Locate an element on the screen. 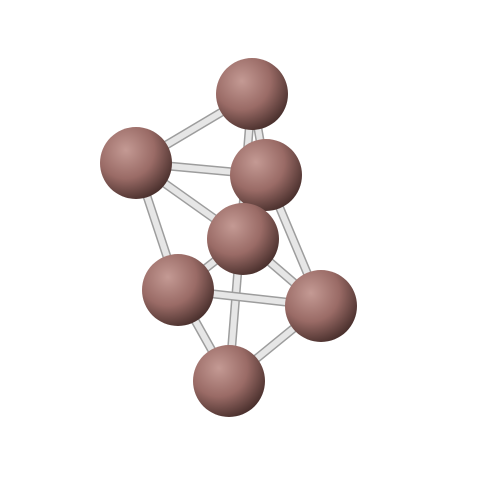  atom-midLeft is located at coordinates (178, 290).